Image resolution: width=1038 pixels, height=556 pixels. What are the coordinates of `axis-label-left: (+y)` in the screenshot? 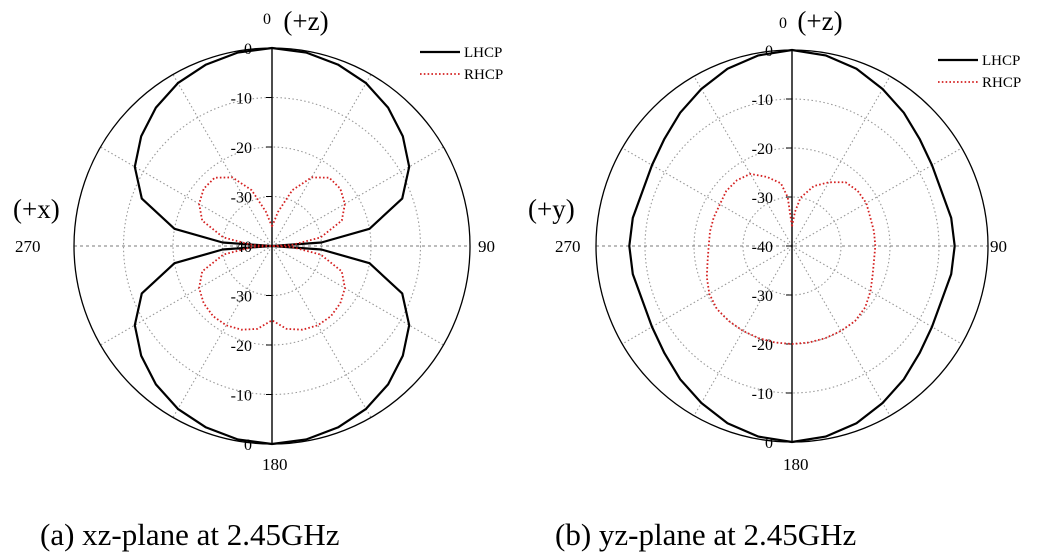 It's located at (551, 209).